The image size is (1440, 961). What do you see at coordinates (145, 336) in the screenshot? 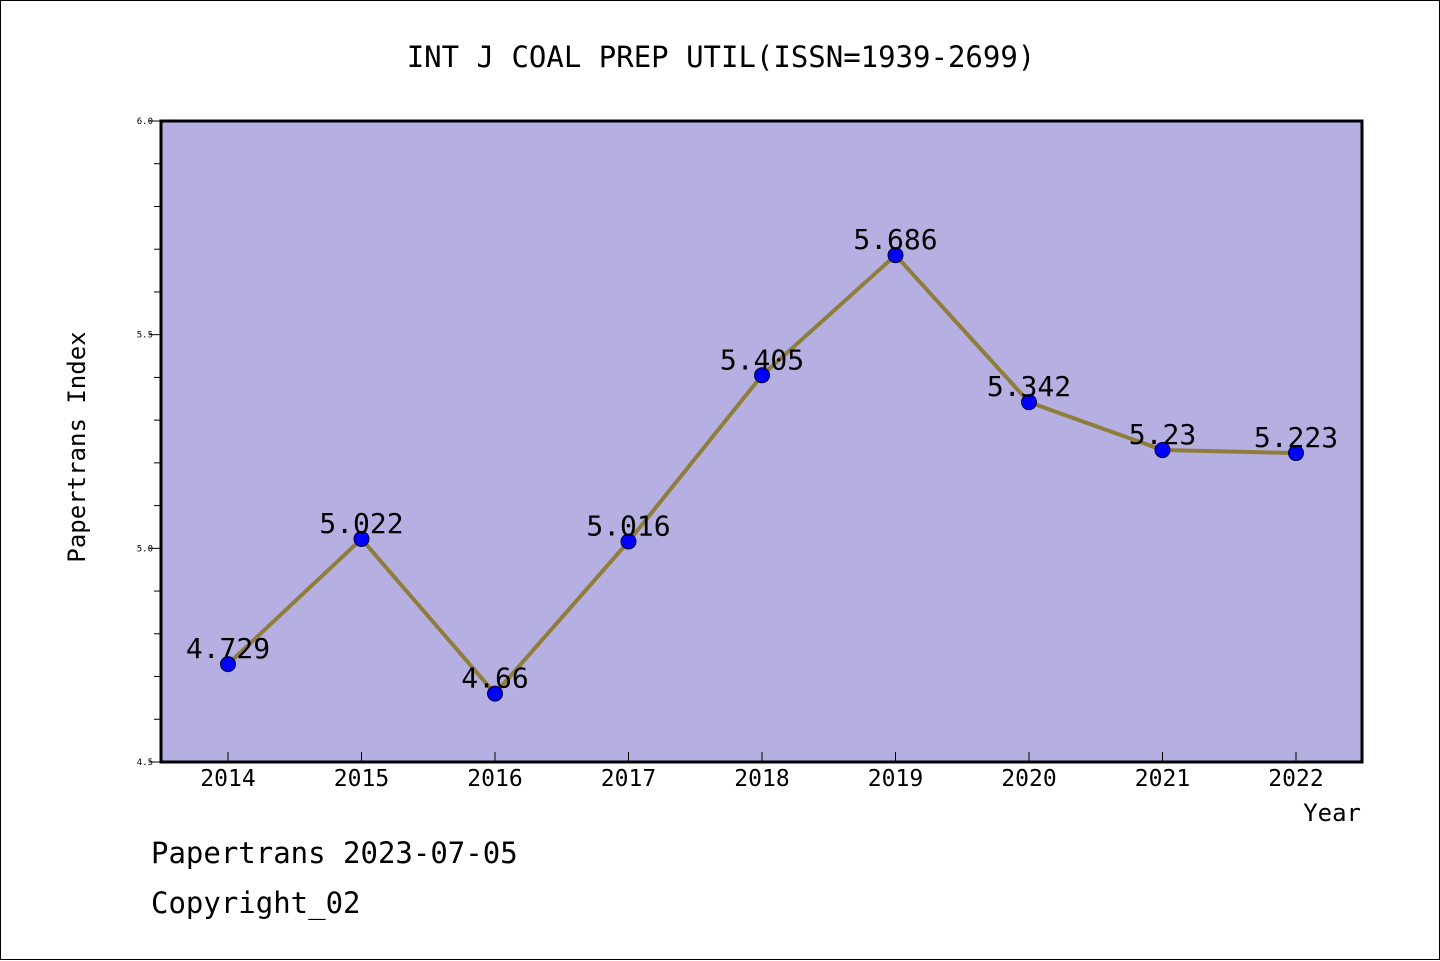
I see `y-tick-label: 5.5` at bounding box center [145, 336].